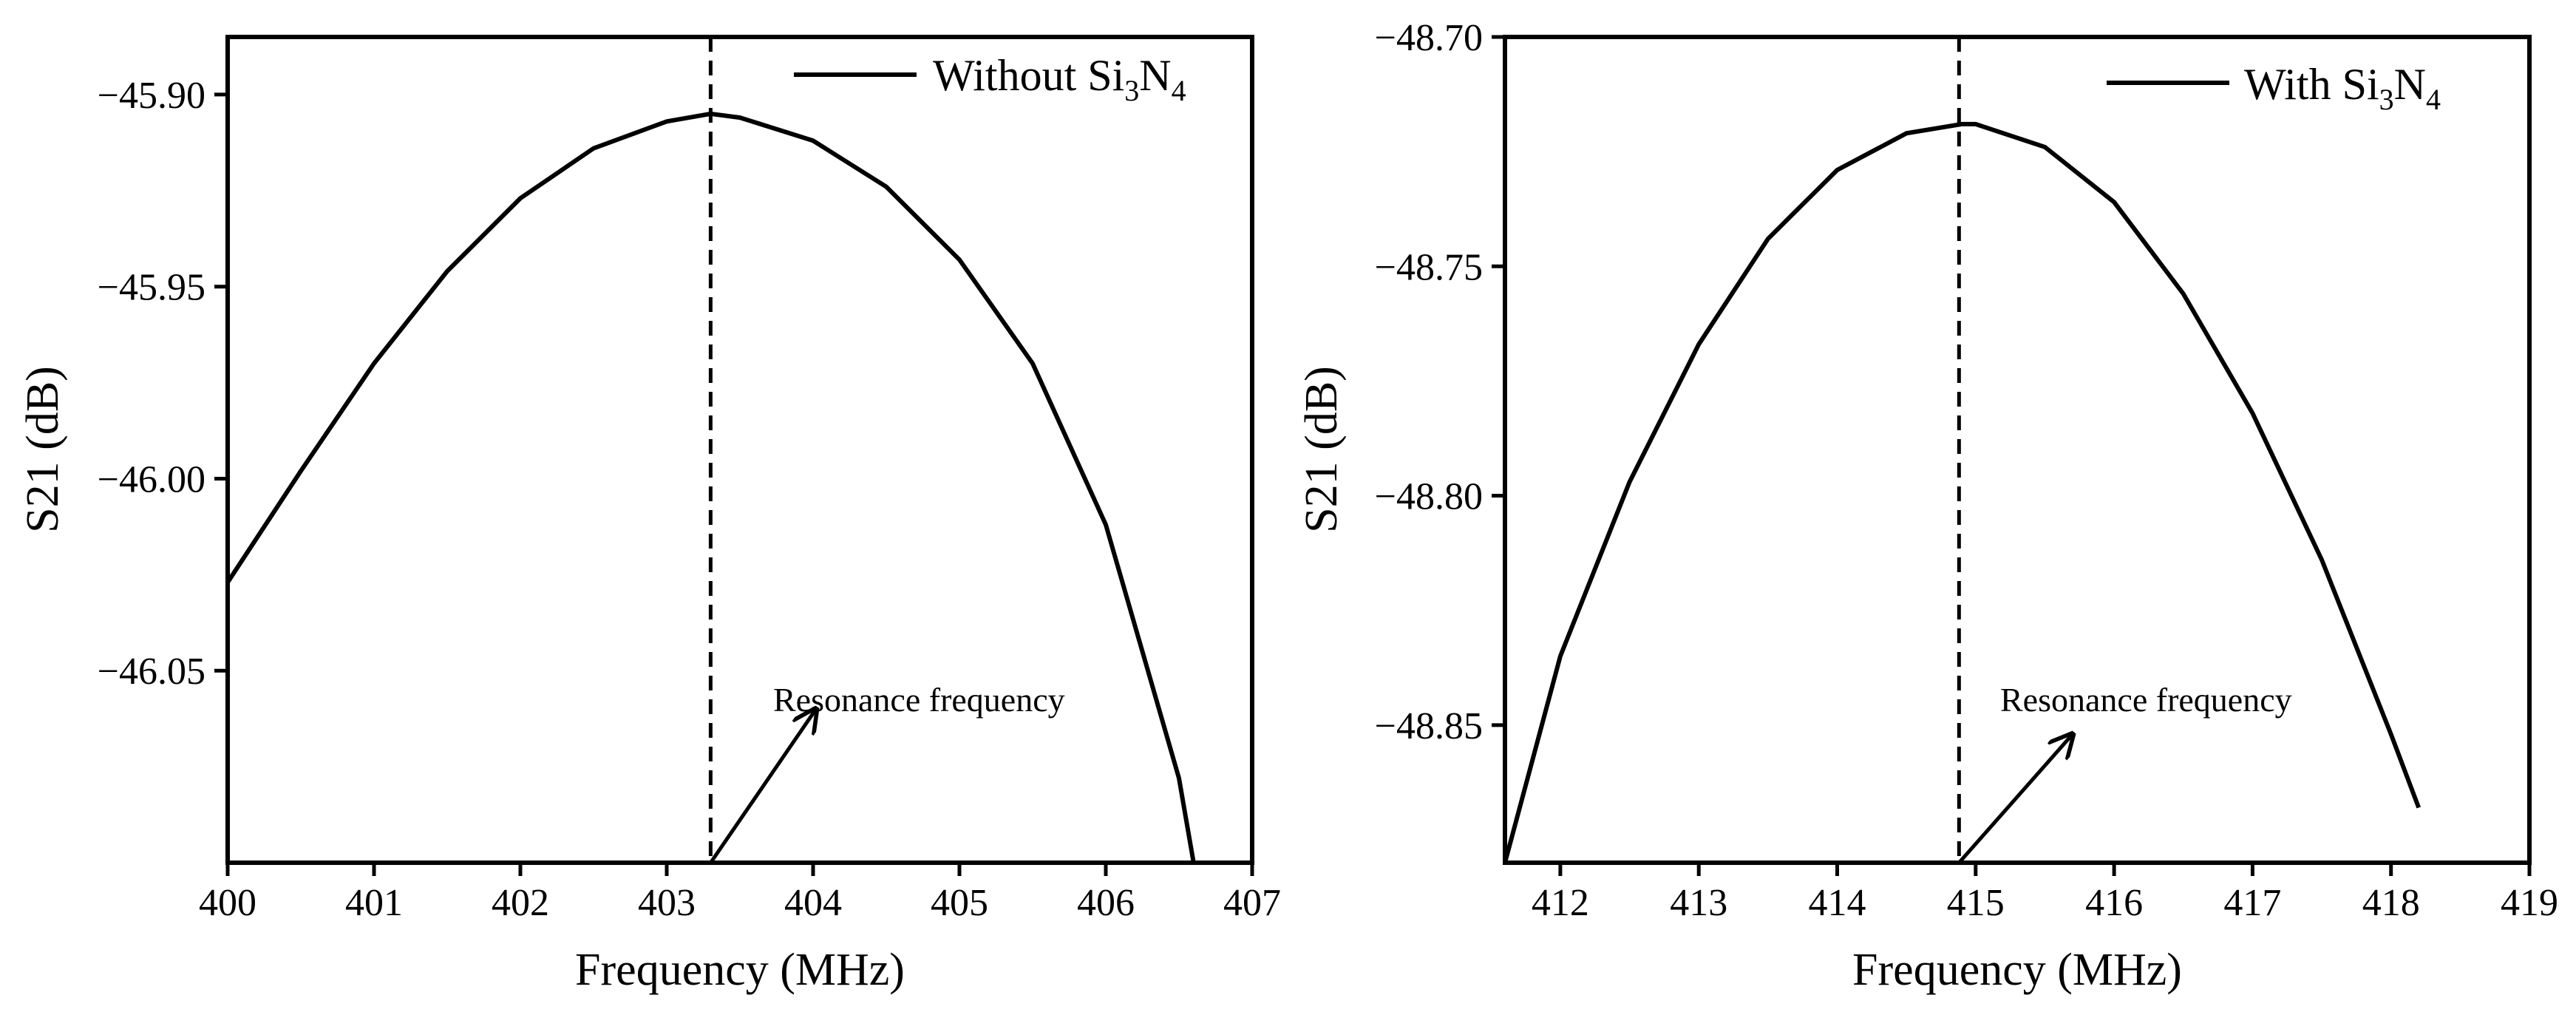 The image size is (2576, 1015). Describe the element at coordinates (1440, 382) in the screenshot. I see `y-ticks-right: −48.70 −48.75 −48.80 −48.85` at that location.